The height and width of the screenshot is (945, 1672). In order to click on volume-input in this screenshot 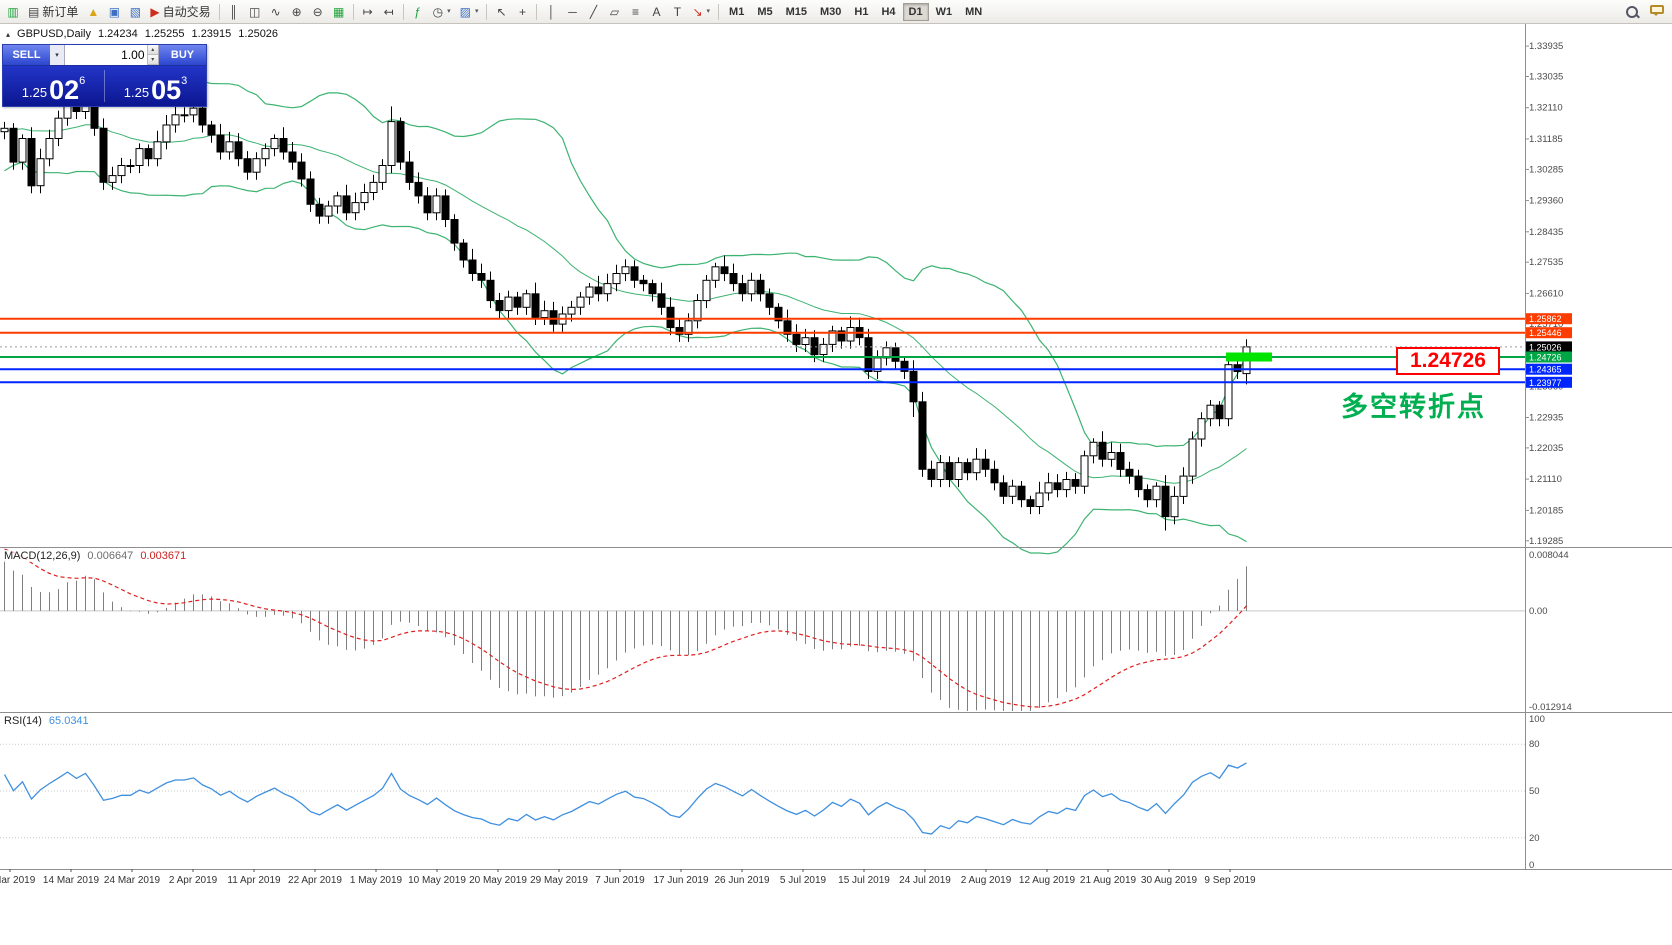, I will do `click(106, 55)`.